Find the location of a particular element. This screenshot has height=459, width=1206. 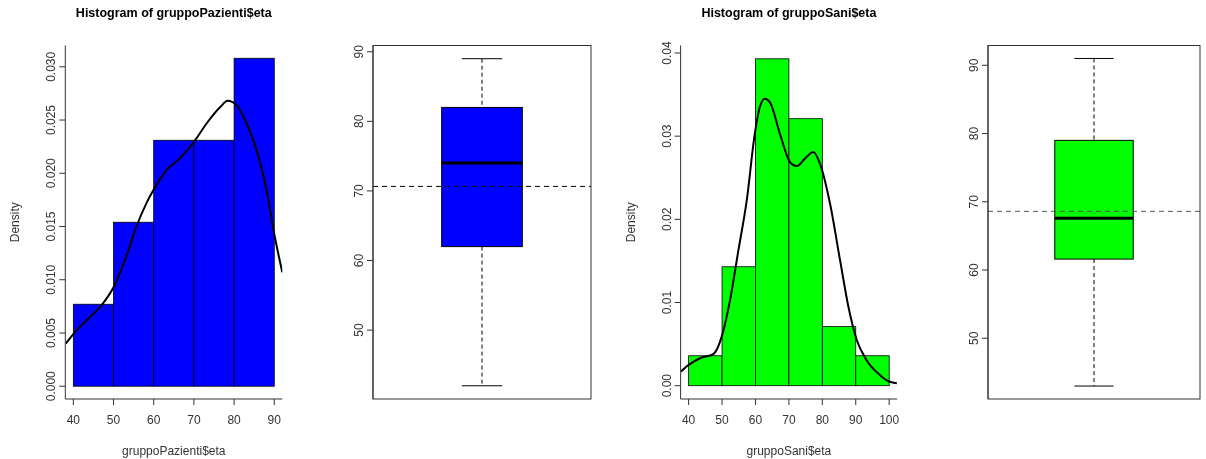

y-tick-label: 0.04 is located at coordinates (666, 52).